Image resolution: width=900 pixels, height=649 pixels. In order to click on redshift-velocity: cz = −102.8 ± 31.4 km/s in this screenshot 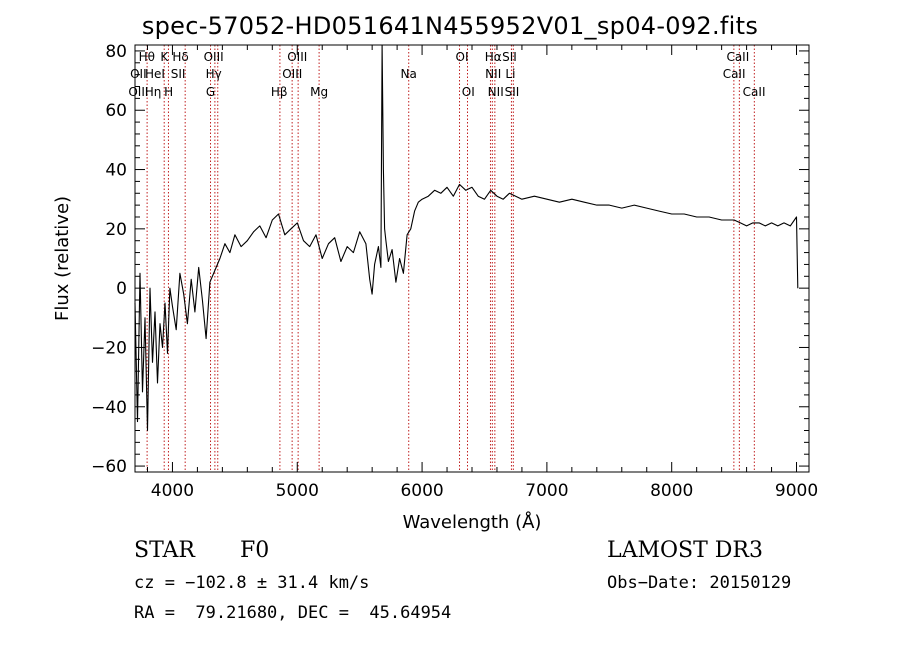, I will do `click(252, 583)`.